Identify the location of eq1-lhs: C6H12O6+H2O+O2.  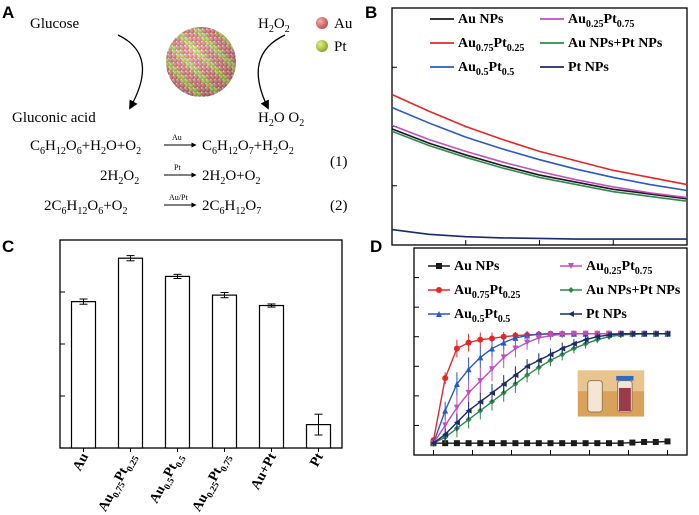
(85, 147).